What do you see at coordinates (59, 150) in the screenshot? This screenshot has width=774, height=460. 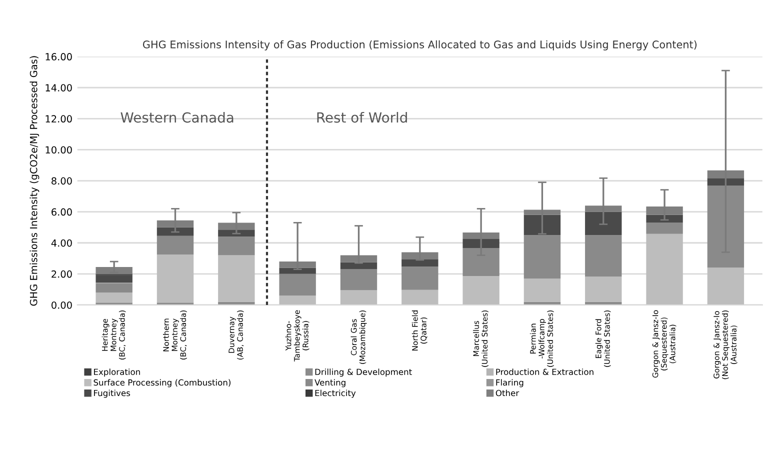 I see `y-tick-label: 10.00` at bounding box center [59, 150].